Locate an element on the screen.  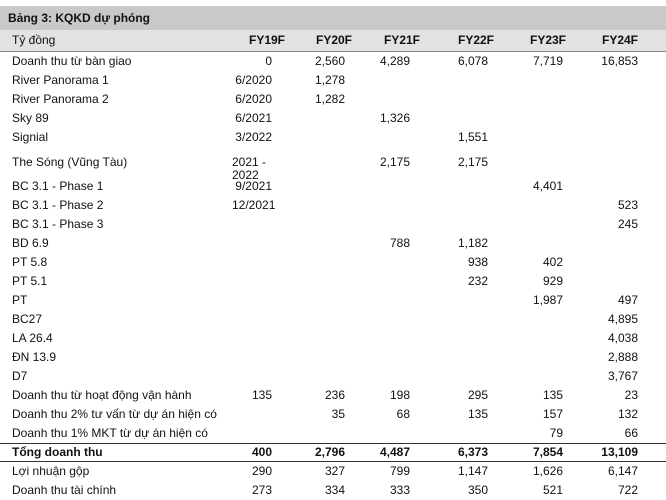
cell-value: 6/2021 is located at coordinates (253, 118).